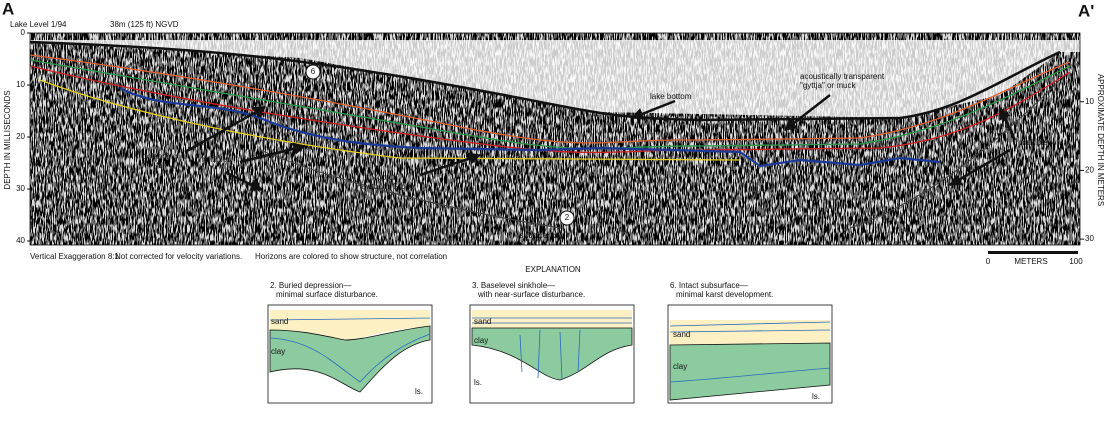  What do you see at coordinates (553, 269) in the screenshot?
I see `explanation-title: EXPLANATION` at bounding box center [553, 269].